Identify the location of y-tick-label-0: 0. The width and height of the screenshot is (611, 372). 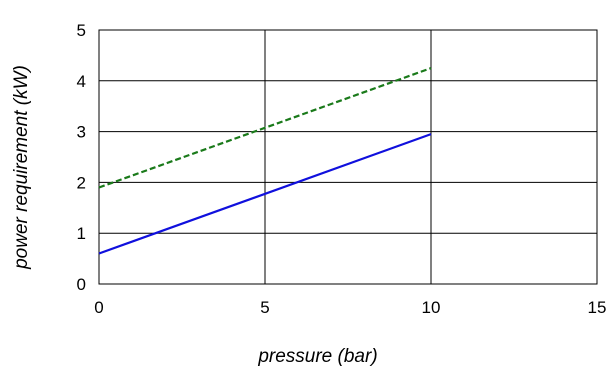
(81, 284).